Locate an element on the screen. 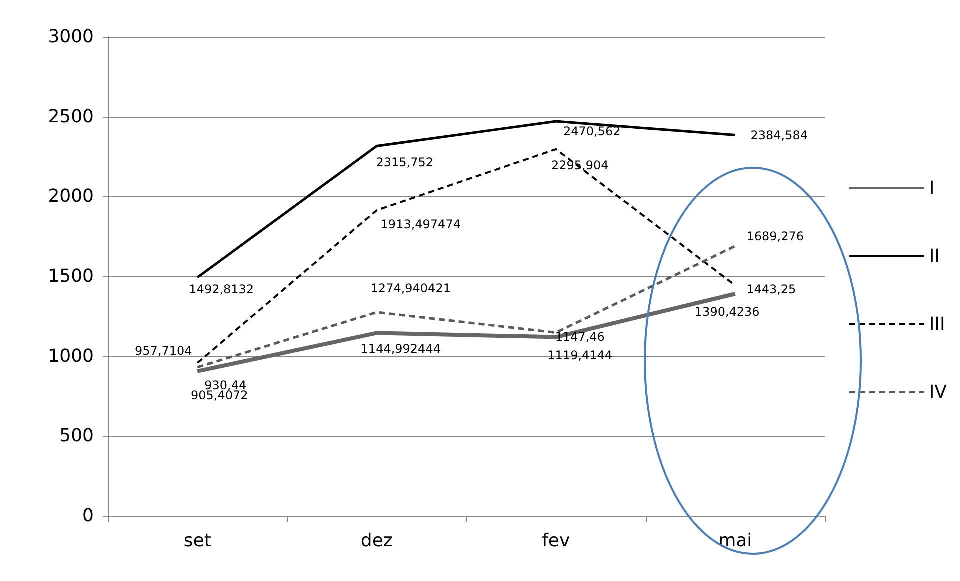  data-label: 1119,4144 is located at coordinates (580, 355).